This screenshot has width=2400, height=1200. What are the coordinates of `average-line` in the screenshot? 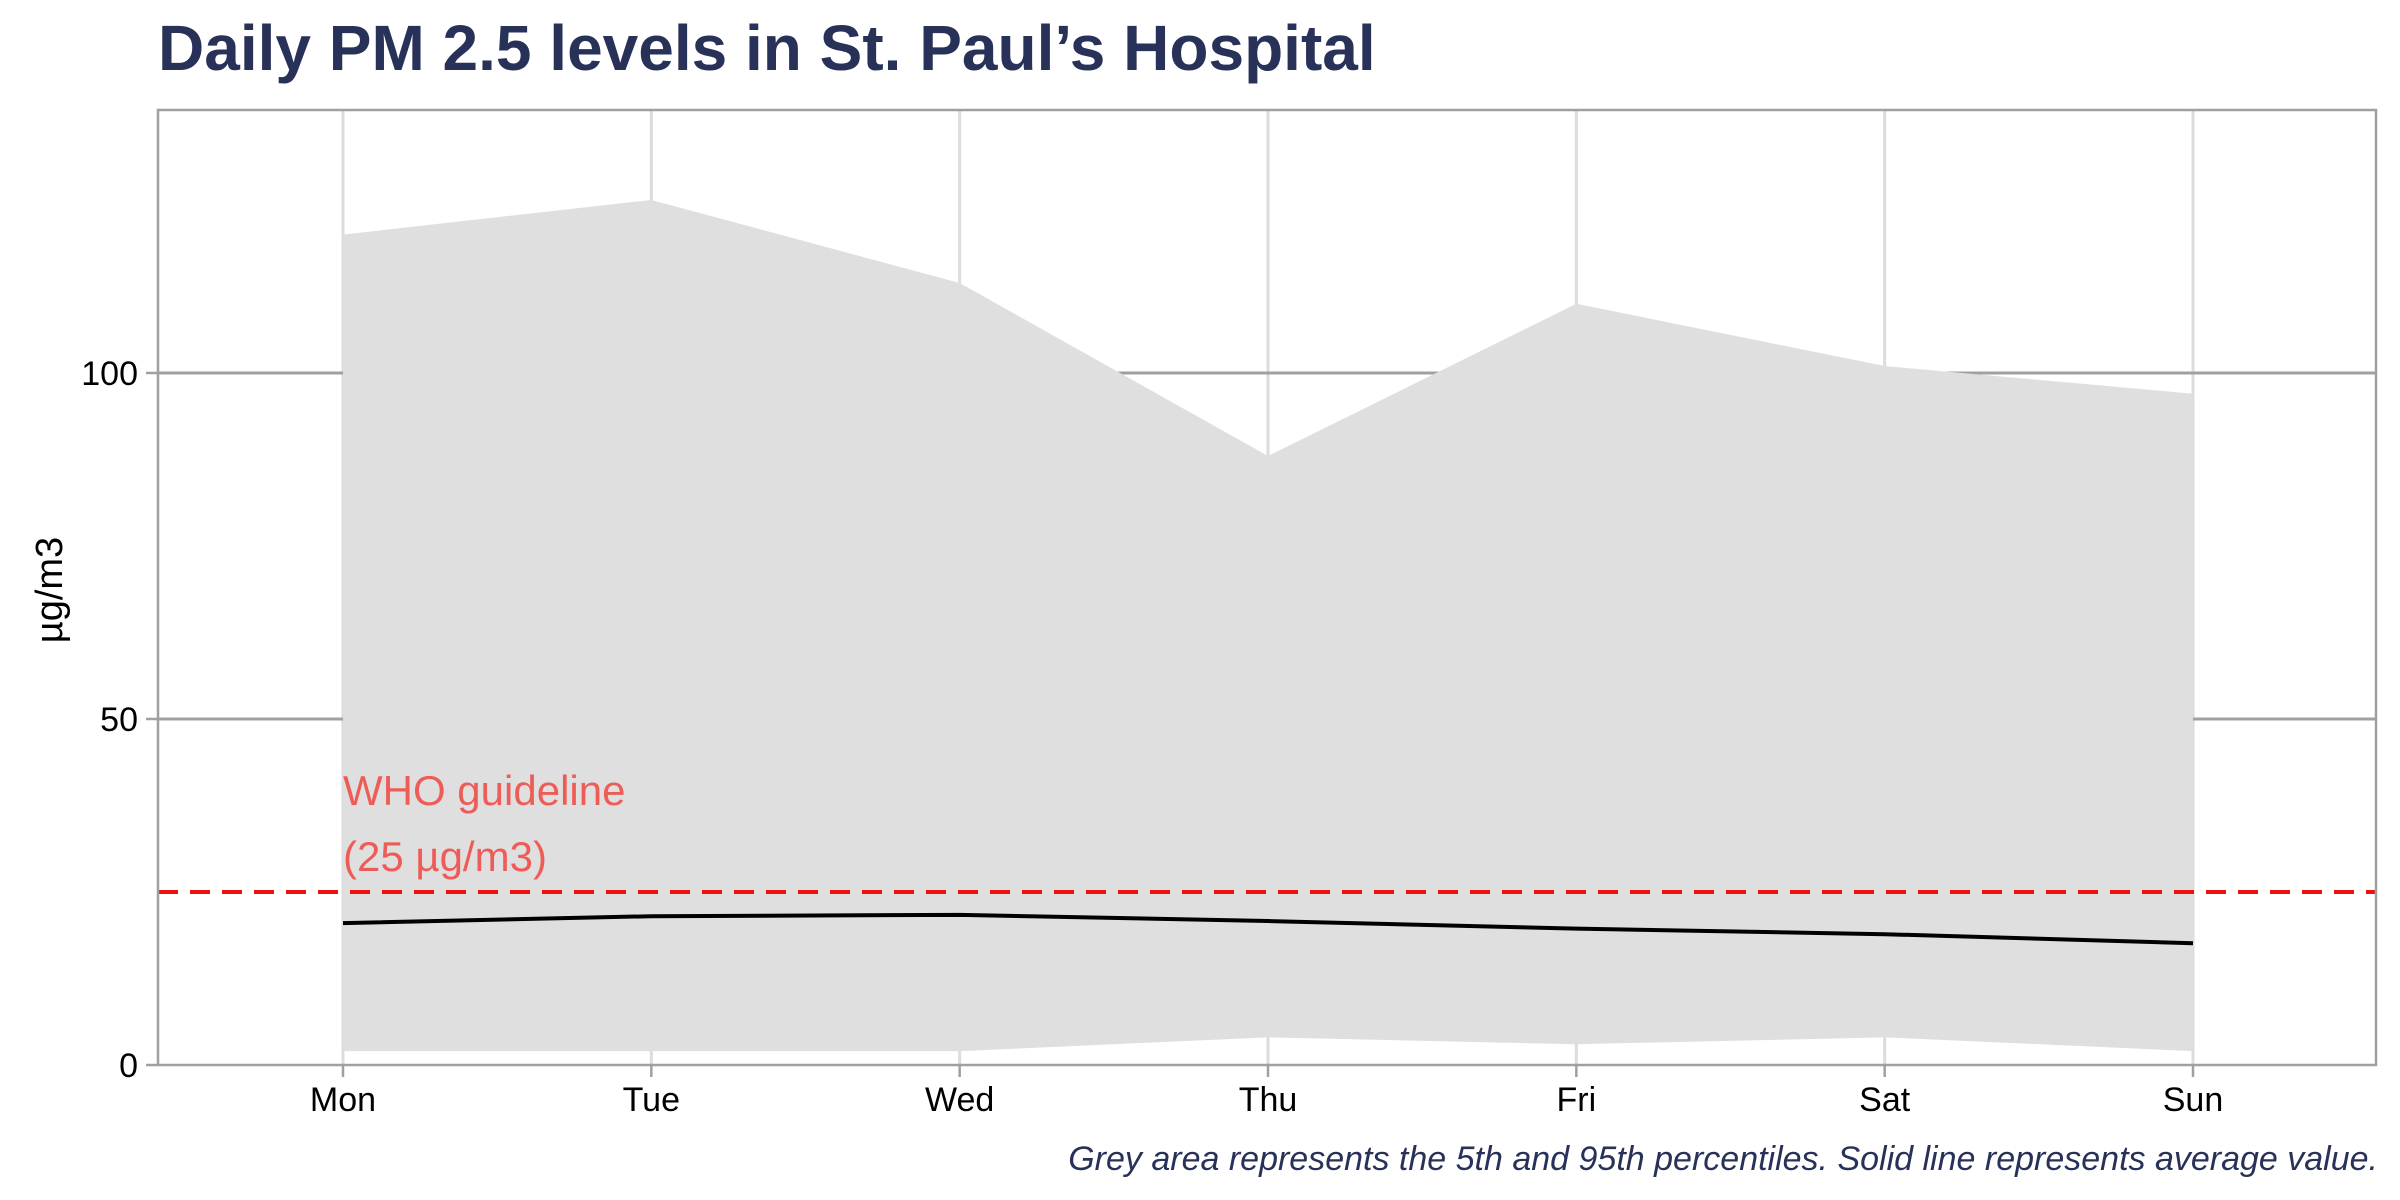 It's located at (1268, 929).